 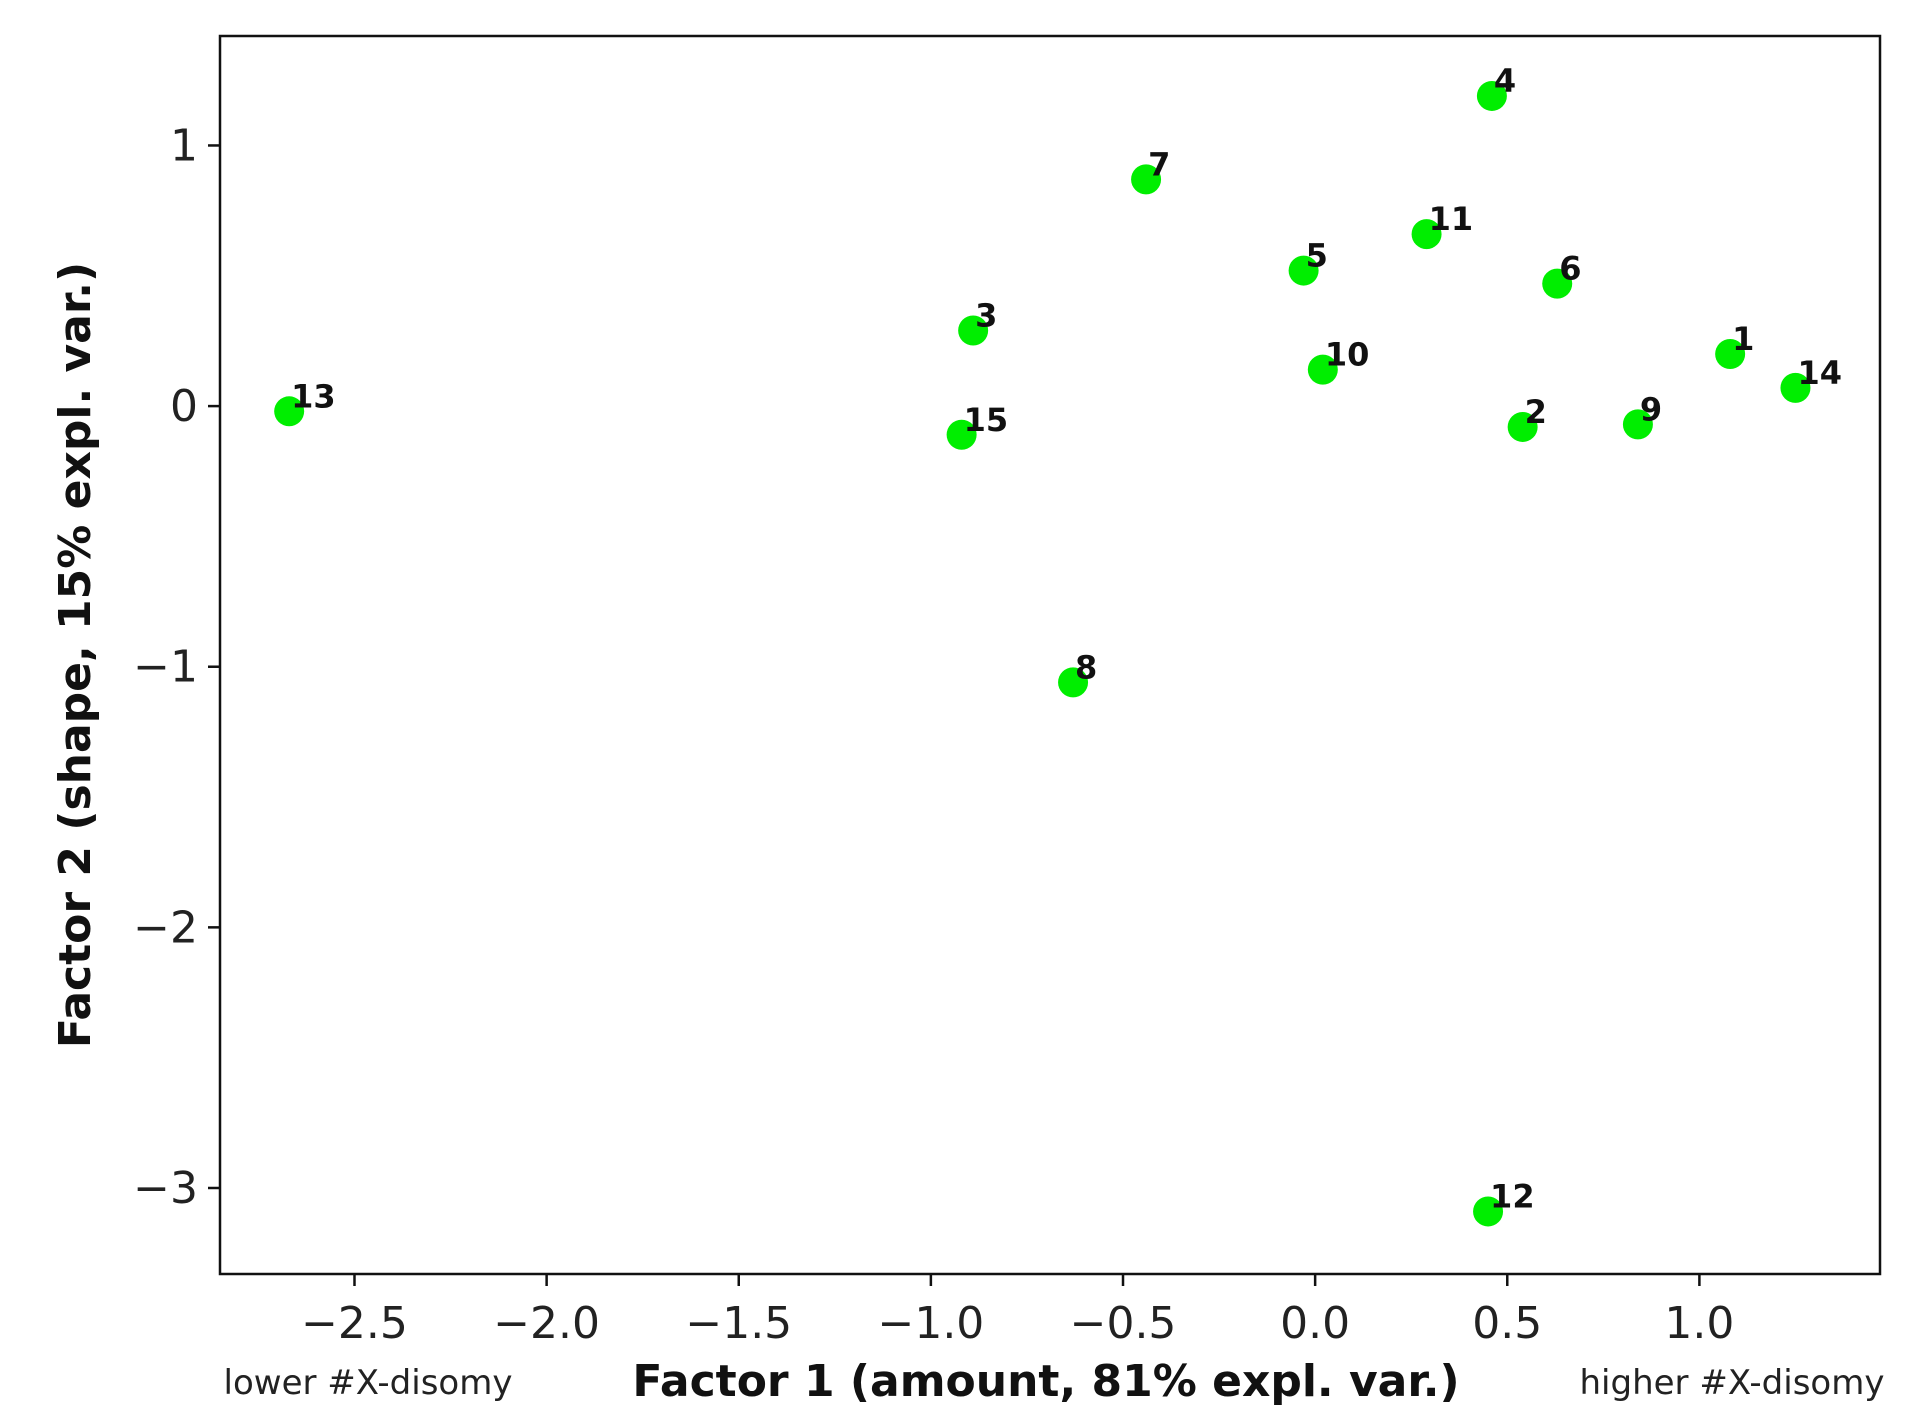 I want to click on data-point-label: 9, so click(x=1651, y=409).